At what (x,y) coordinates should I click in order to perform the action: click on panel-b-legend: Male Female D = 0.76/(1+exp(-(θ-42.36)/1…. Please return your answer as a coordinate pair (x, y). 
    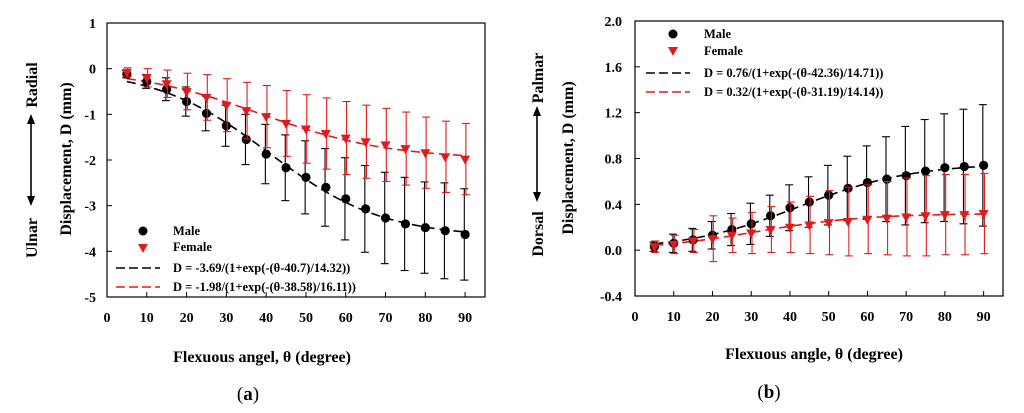
    Looking at the image, I should click on (764, 63).